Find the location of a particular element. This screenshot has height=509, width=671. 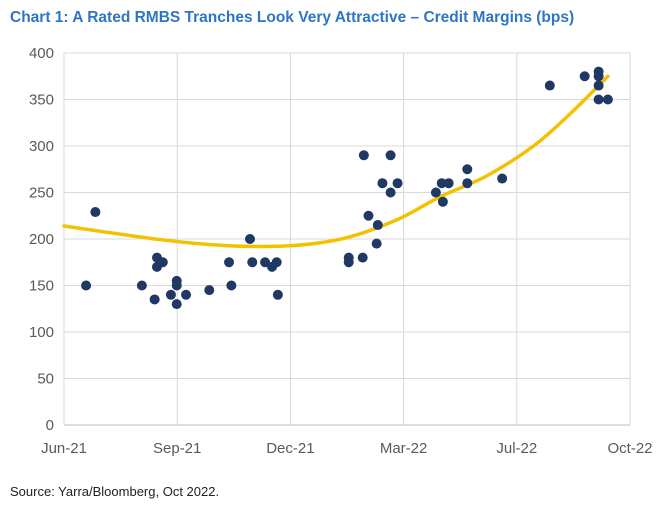

y-tick-label: 150 is located at coordinates (41, 286).